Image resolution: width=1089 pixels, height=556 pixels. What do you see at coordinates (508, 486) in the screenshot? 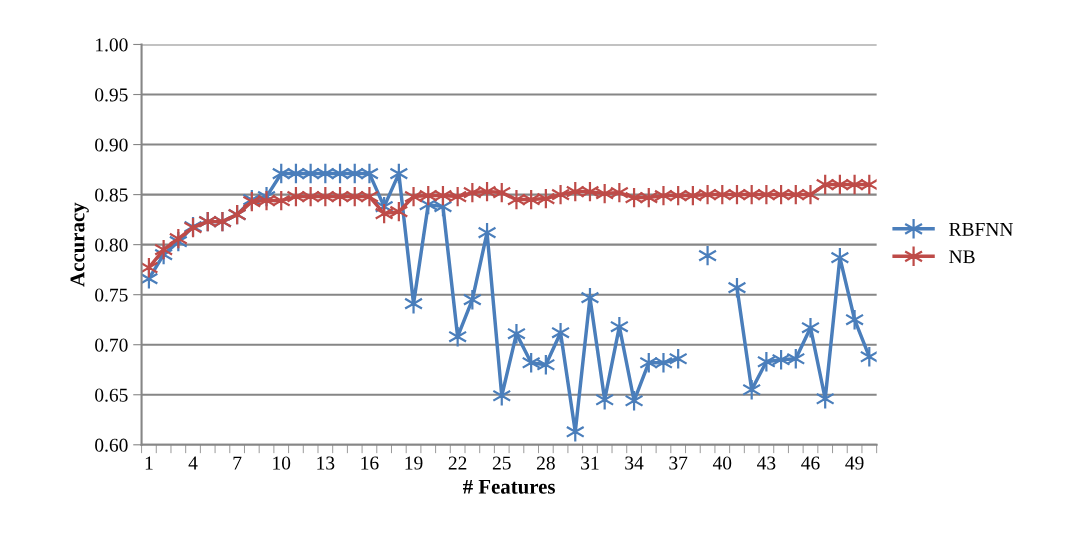
I see `x-axis-title: # Features` at bounding box center [508, 486].